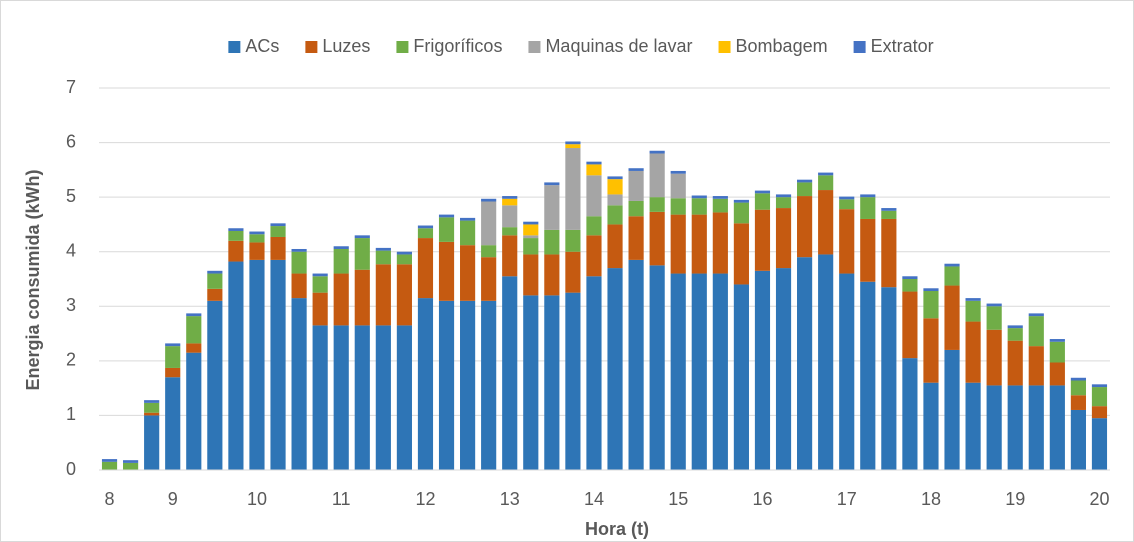 This screenshot has width=1134, height=542. I want to click on y-tick-label: 1, so click(71, 414).